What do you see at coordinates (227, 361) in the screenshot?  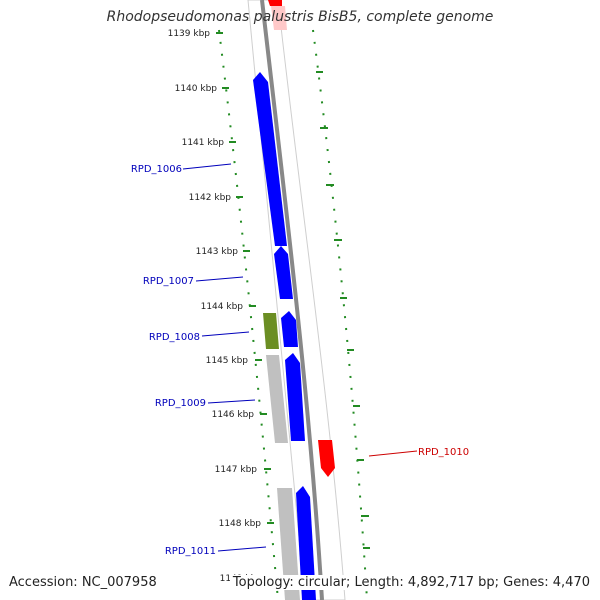 I see `svg-text: 1145 kbp` at bounding box center [227, 361].